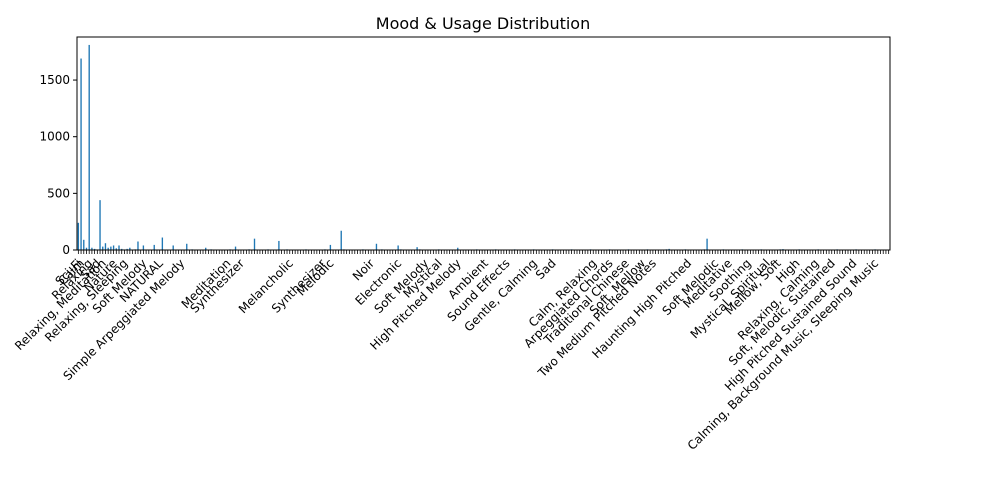 This screenshot has height=500, width=1000. What do you see at coordinates (58, 165) in the screenshot?
I see `y-axis: 0 500 1000 1500` at bounding box center [58, 165].